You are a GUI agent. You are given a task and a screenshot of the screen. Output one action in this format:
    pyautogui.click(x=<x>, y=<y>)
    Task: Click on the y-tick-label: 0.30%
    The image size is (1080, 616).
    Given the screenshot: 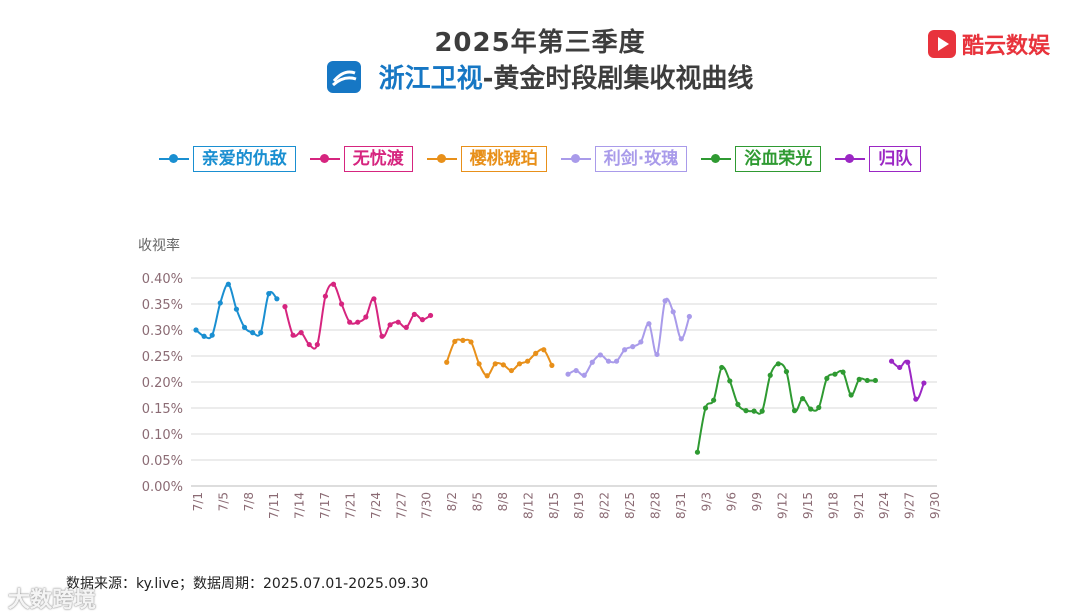 What is the action you would take?
    pyautogui.click(x=162, y=331)
    